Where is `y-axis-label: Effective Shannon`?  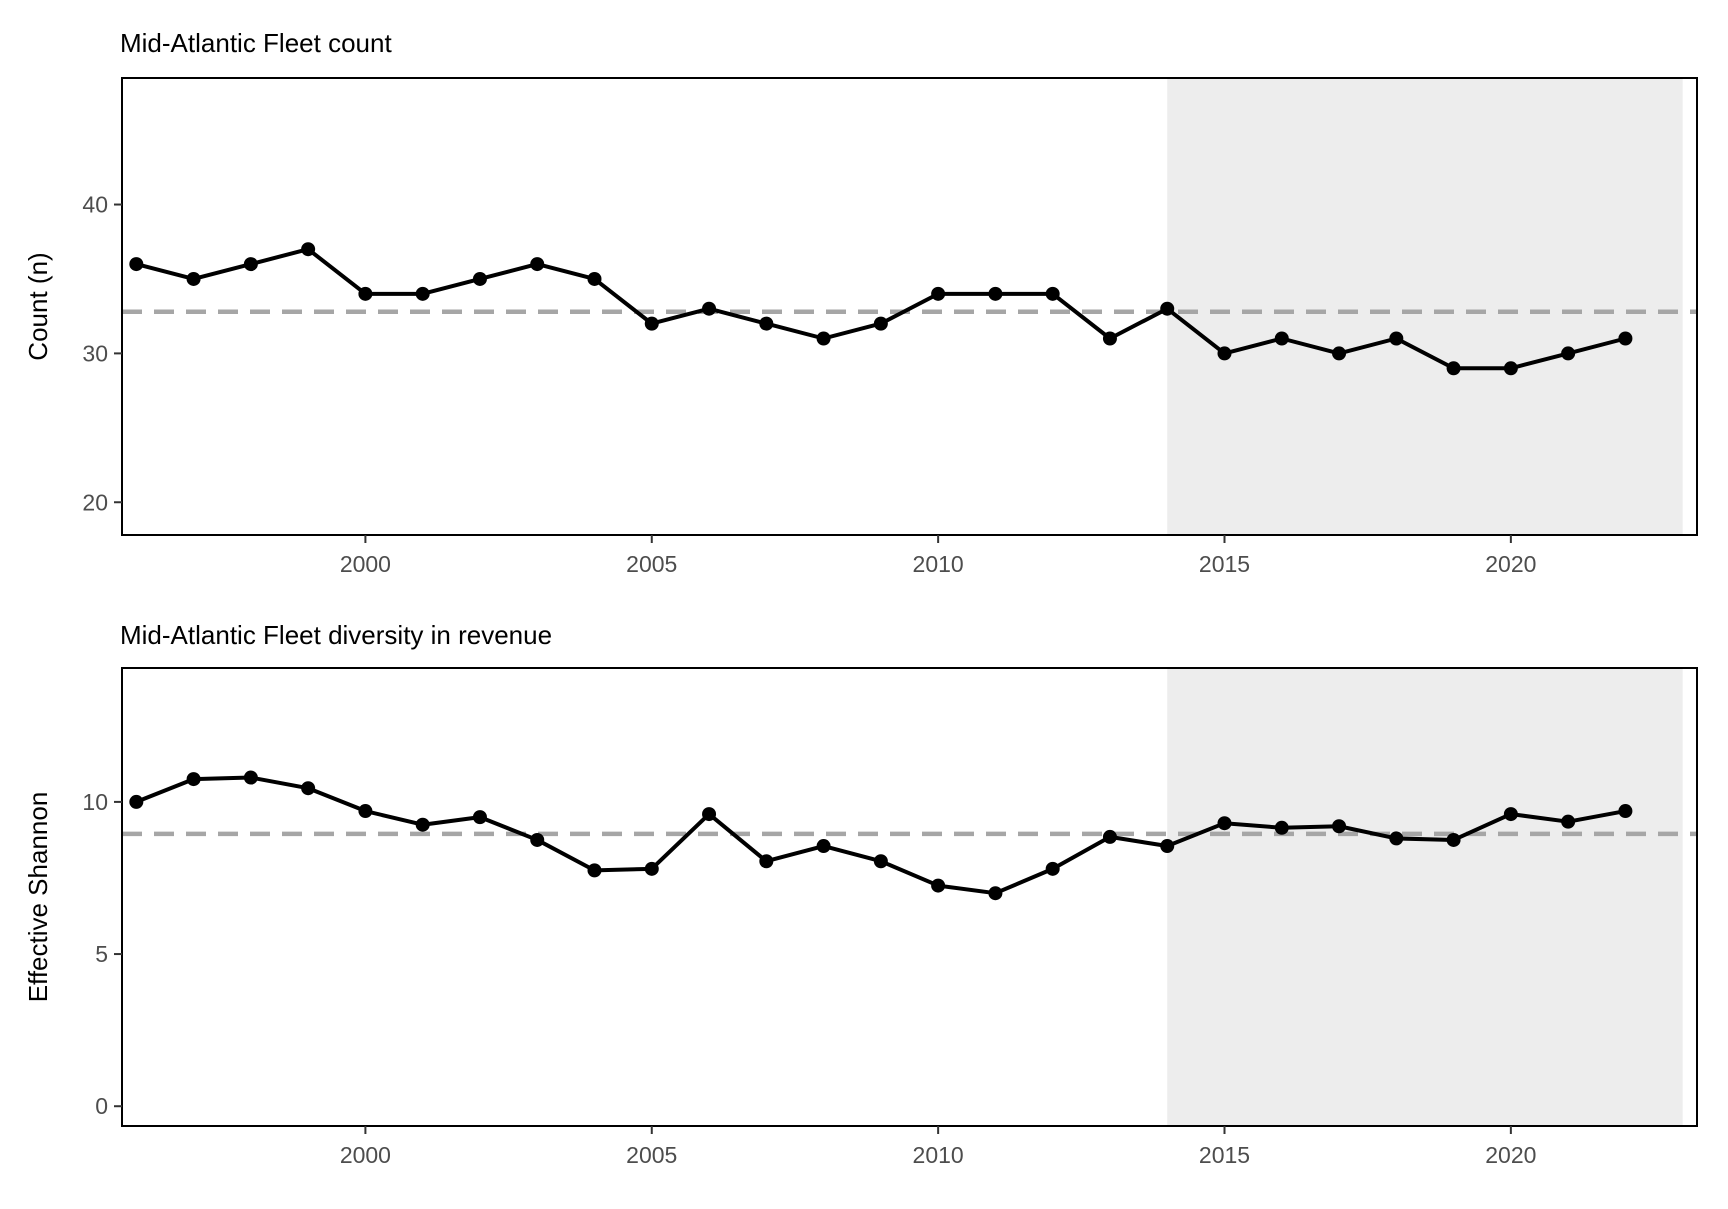
y-axis-label: Effective Shannon is located at coordinates (38, 897).